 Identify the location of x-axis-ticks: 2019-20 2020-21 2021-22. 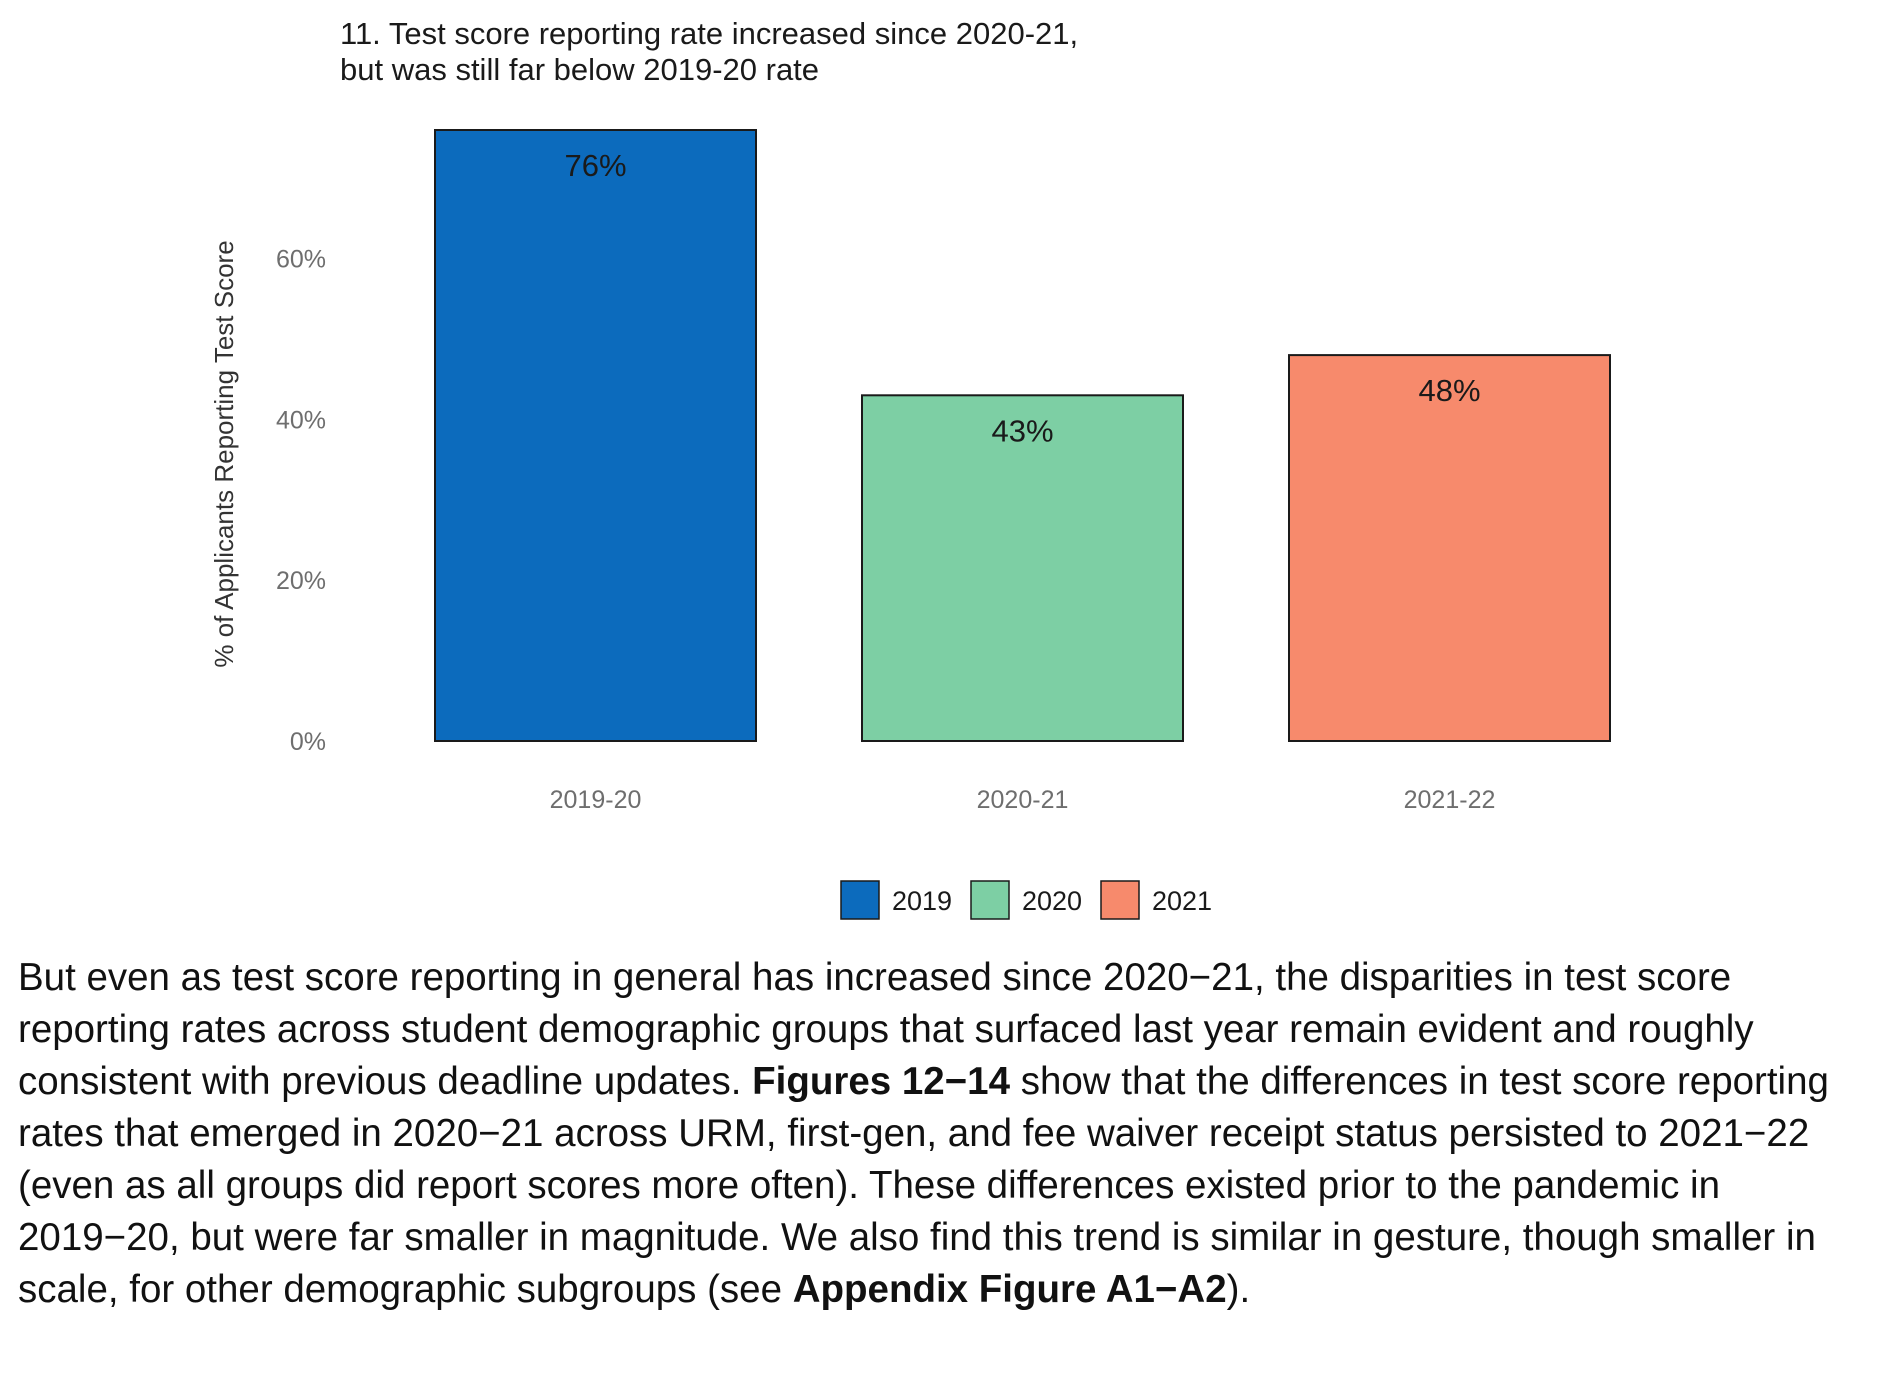
(1023, 800).